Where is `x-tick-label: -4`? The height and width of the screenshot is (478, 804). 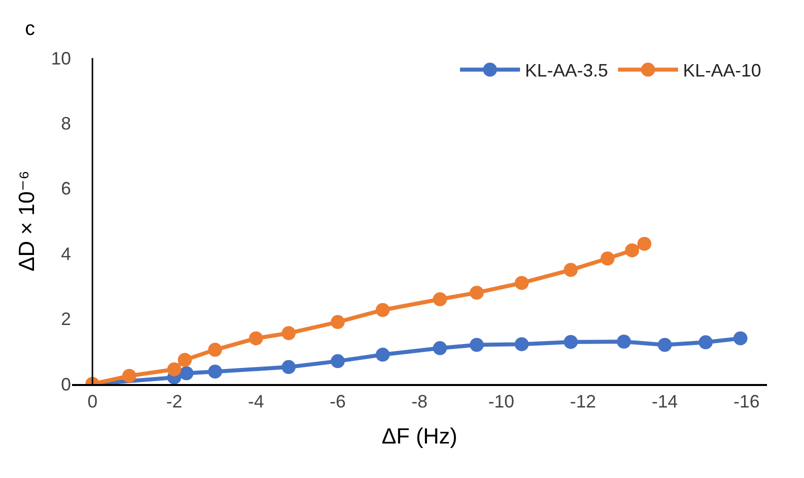
x-tick-label: -4 is located at coordinates (256, 401).